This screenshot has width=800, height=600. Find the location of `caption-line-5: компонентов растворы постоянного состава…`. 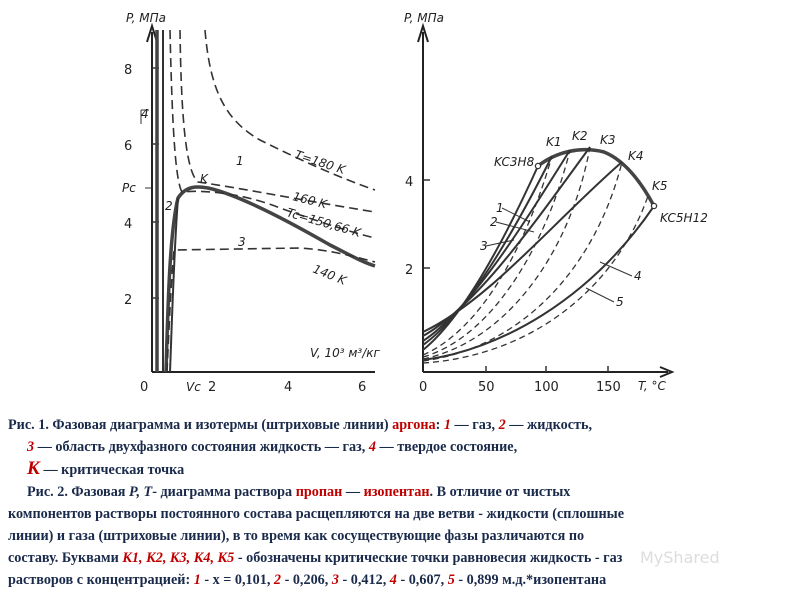

caption-line-5: компонентов растворы постоянного состава… is located at coordinates (316, 514).